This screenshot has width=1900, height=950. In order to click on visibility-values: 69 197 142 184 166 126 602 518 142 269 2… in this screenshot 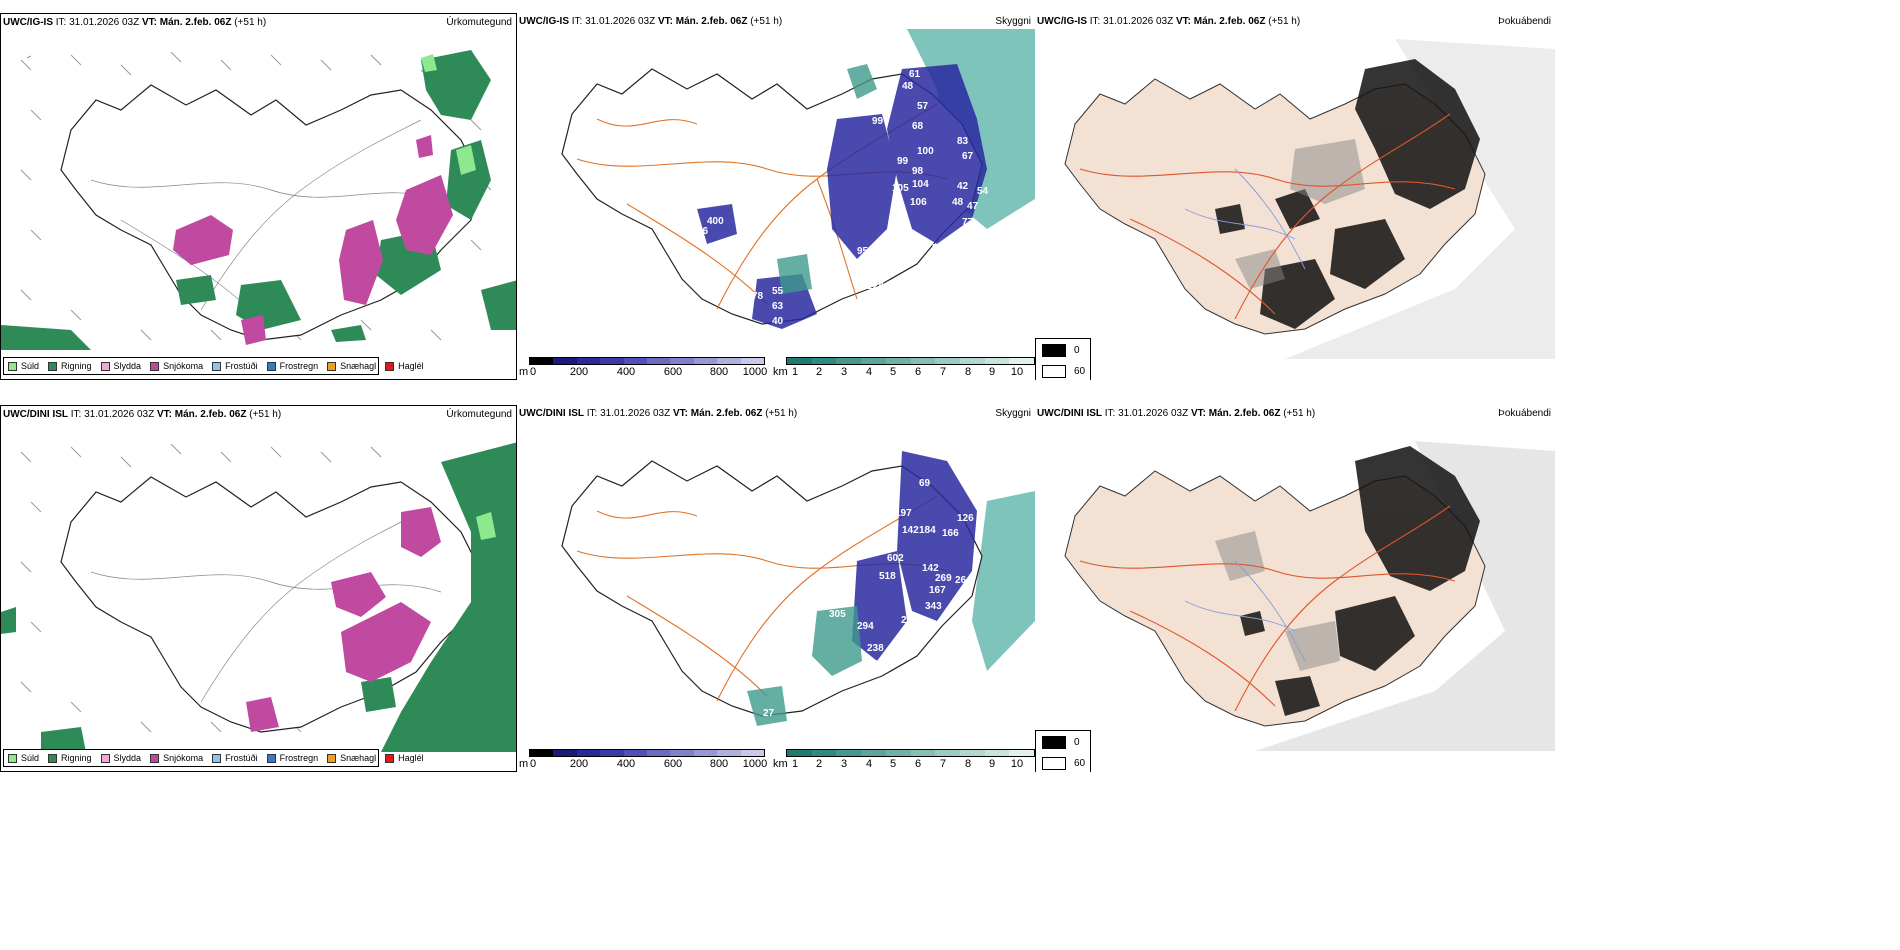, I will do `click(868, 598)`.